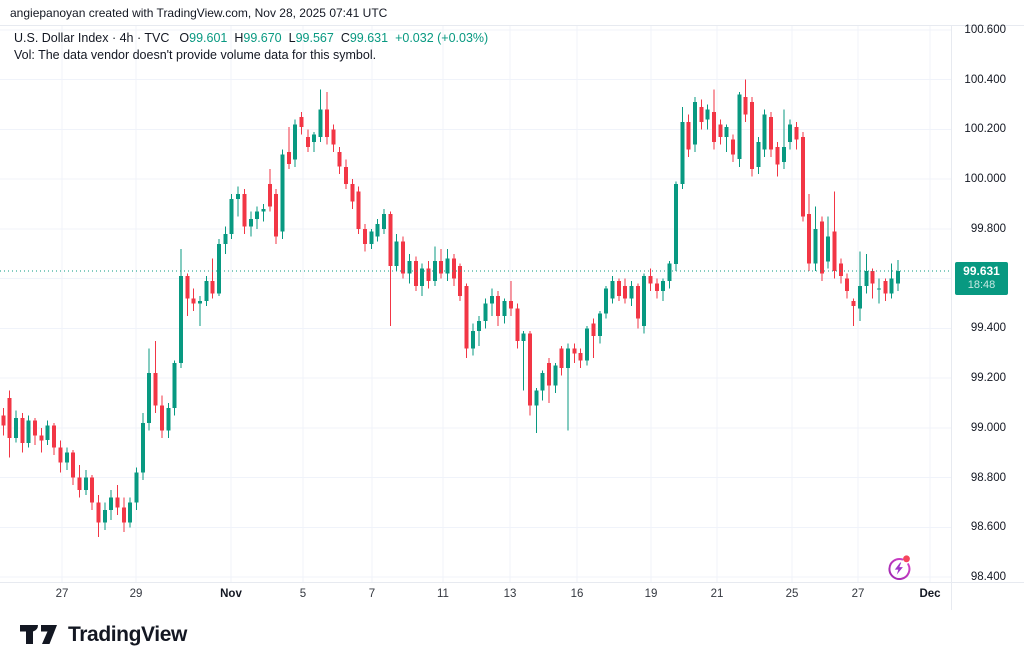 Image resolution: width=1024 pixels, height=665 pixels. What do you see at coordinates (899, 567) in the screenshot?
I see `flash-boost-icon` at bounding box center [899, 567].